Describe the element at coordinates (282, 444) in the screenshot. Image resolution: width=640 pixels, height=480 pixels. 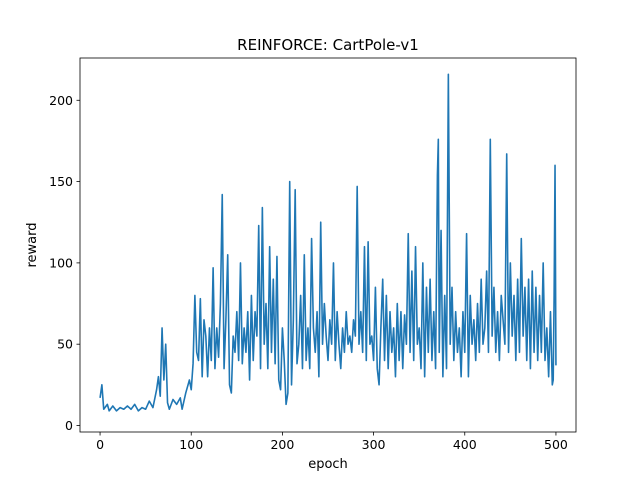
I see `x-tick-label: 200` at that location.